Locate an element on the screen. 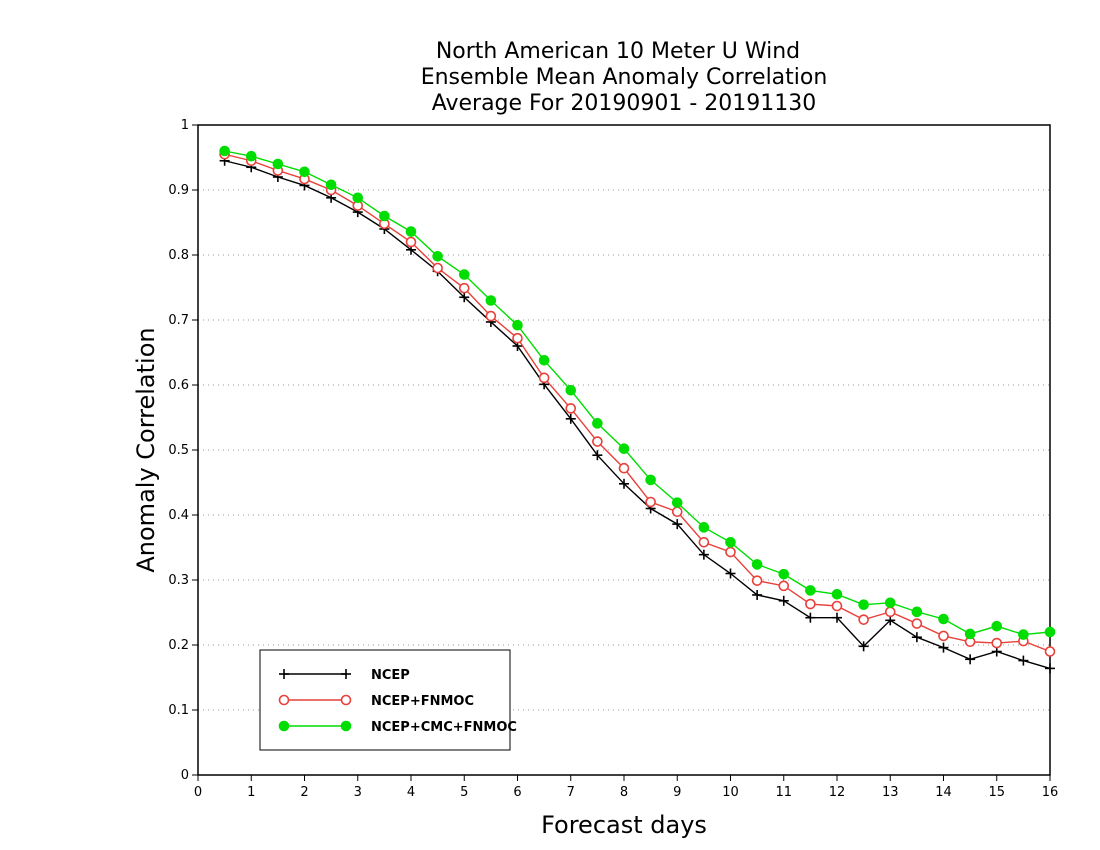 This screenshot has width=1100, height=850. x-tick-label: 13 is located at coordinates (890, 792).